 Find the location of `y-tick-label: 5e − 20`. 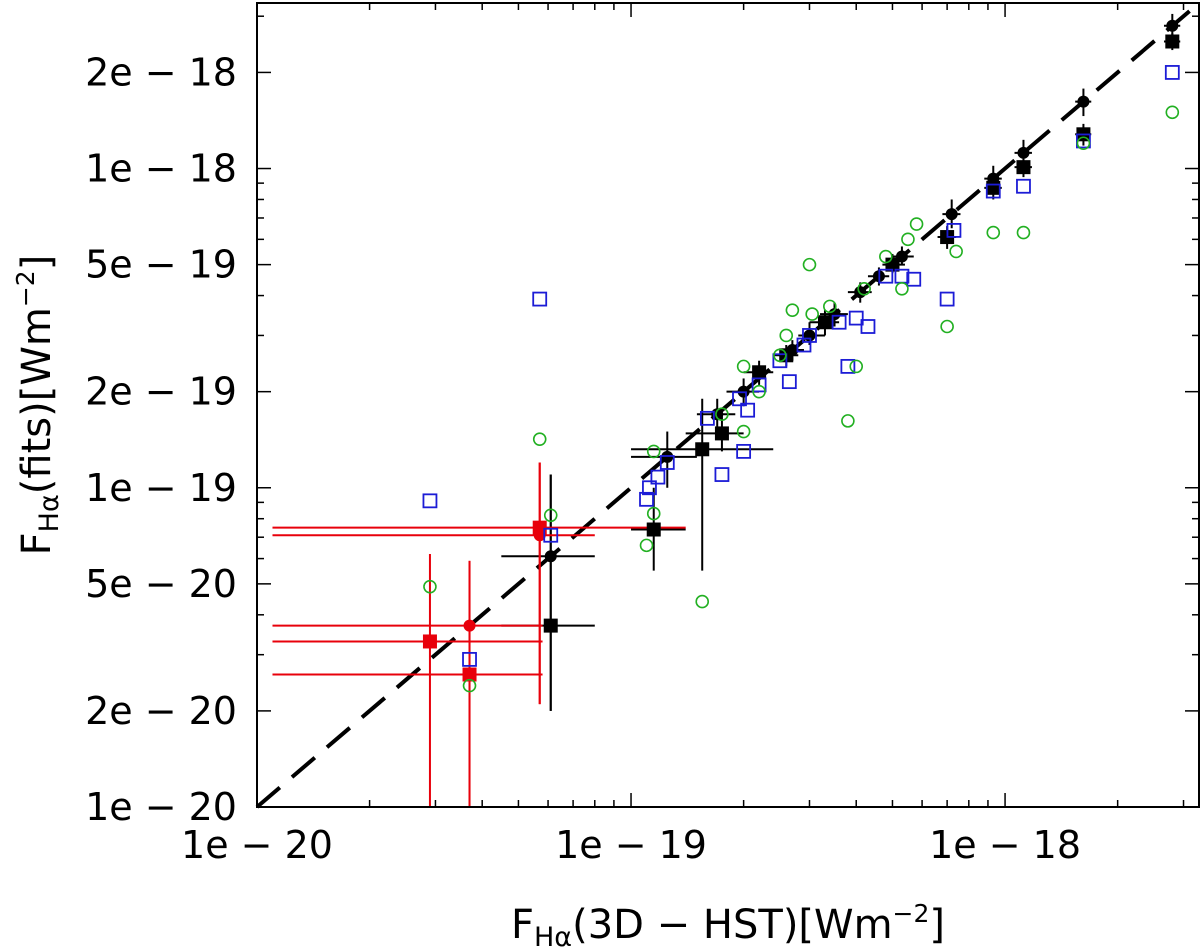

y-tick-label: 5e − 20 is located at coordinates (161, 584).